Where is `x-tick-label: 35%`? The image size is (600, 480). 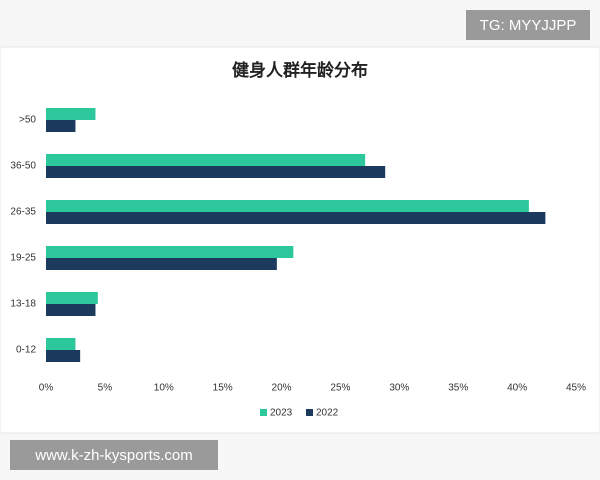
x-tick-label: 35% is located at coordinates (458, 388).